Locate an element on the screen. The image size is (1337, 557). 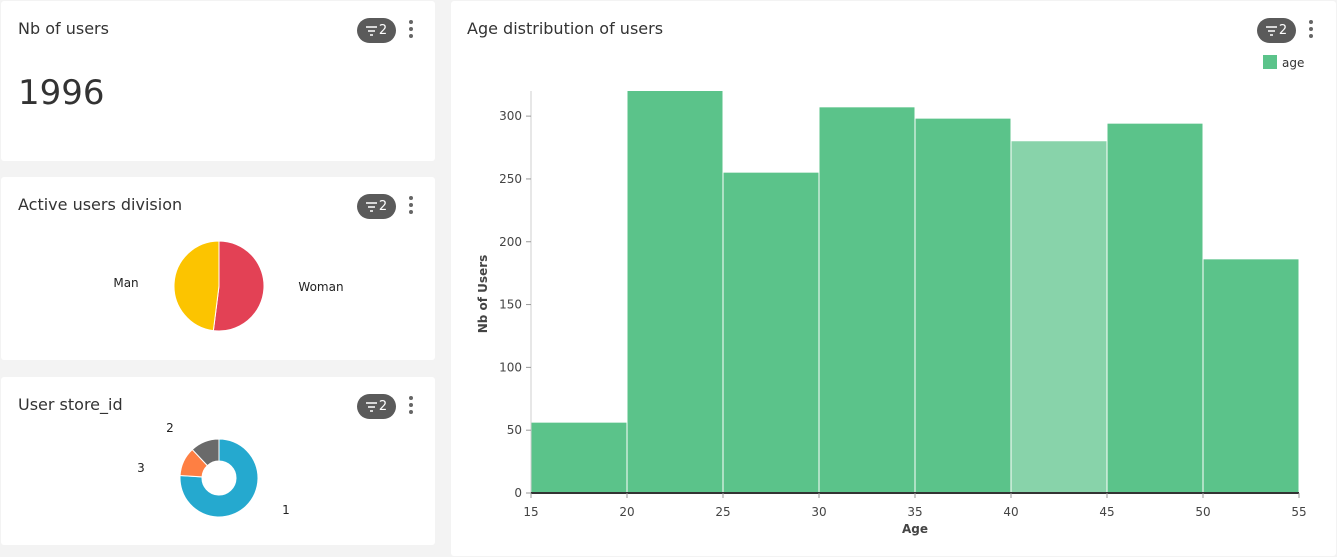
active-users-division-card: Active users division 2 Woman Man is located at coordinates (218, 268).